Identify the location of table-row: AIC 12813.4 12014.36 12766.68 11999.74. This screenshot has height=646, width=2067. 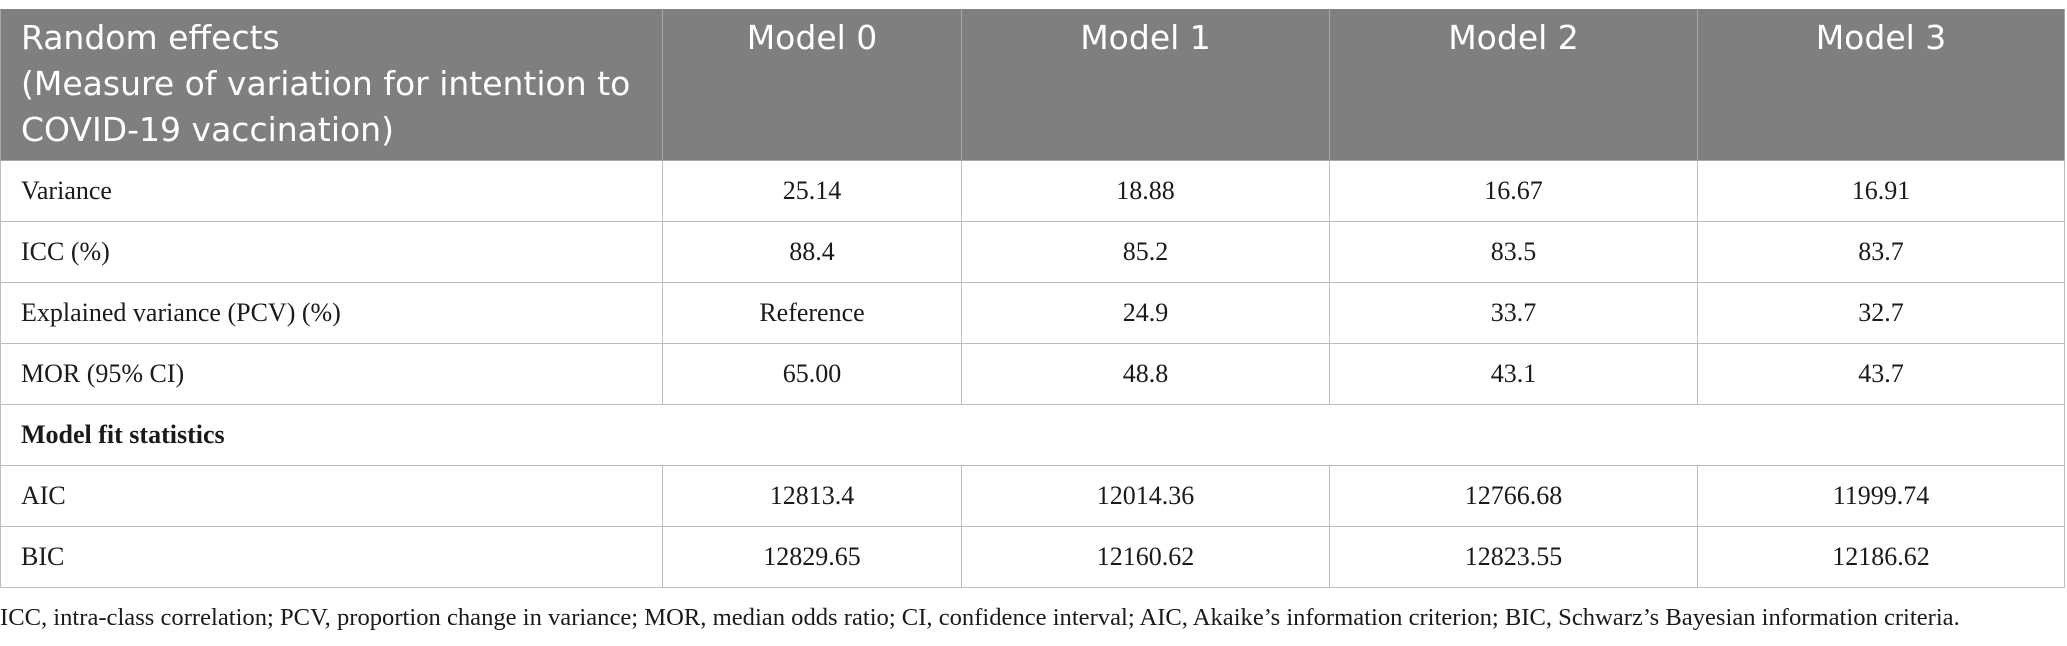
(1032, 495).